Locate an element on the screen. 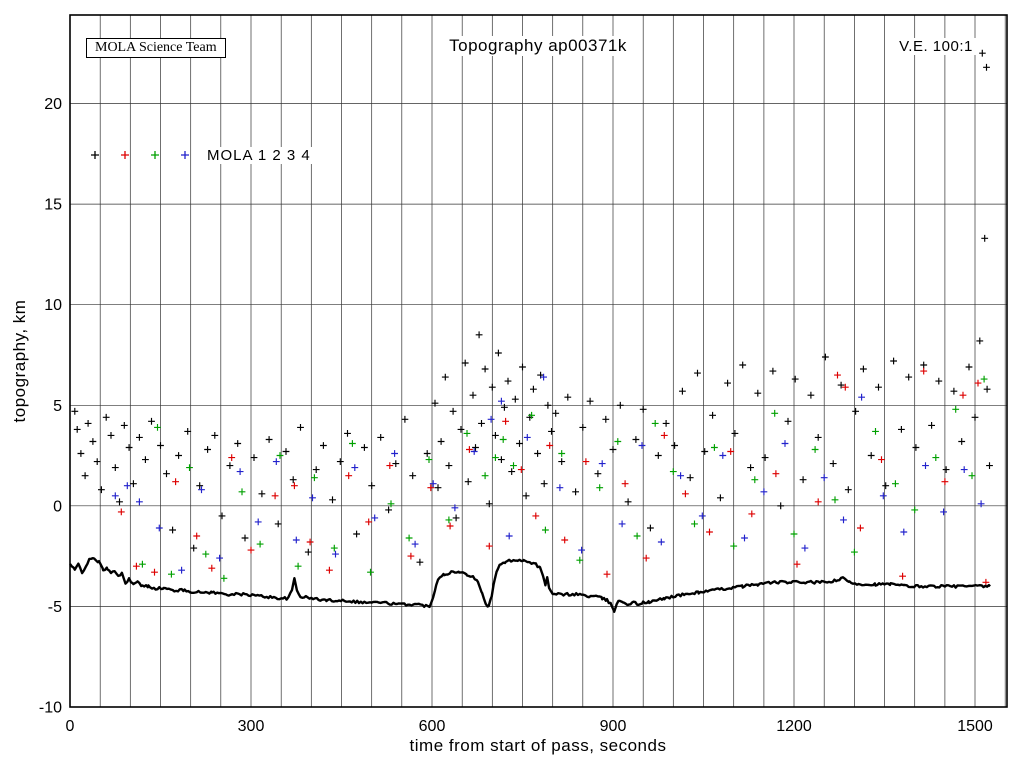 The height and width of the screenshot is (768, 1024). x-tick-label: 1500 is located at coordinates (975, 726).